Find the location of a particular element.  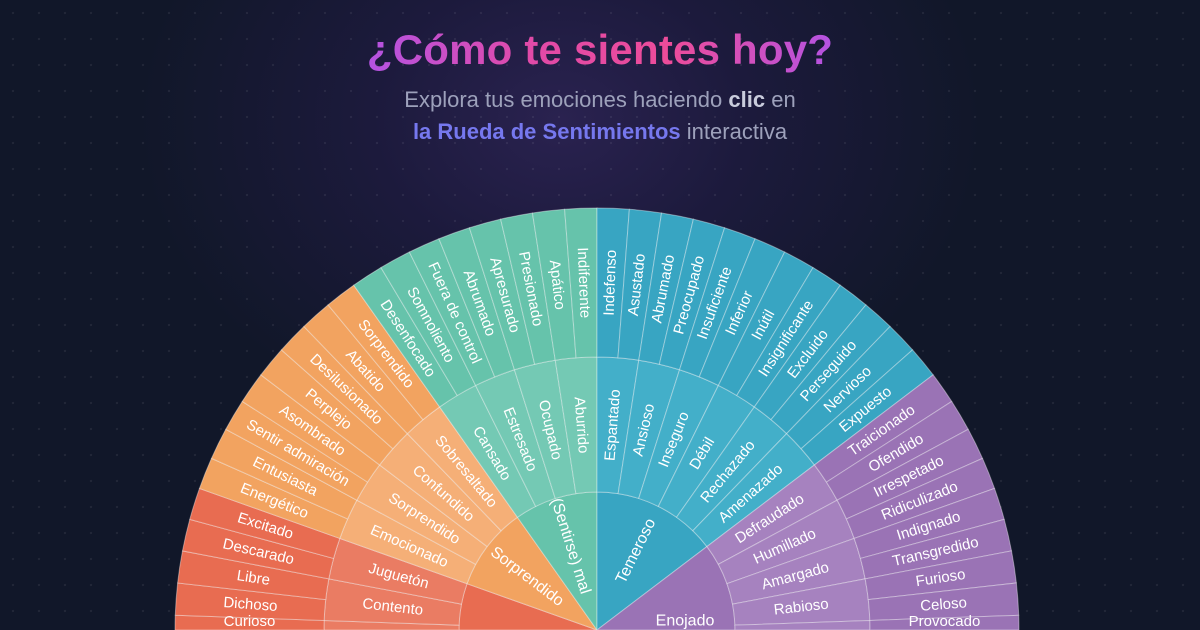

wheel-outer-label: Indefenso is located at coordinates (611, 283).